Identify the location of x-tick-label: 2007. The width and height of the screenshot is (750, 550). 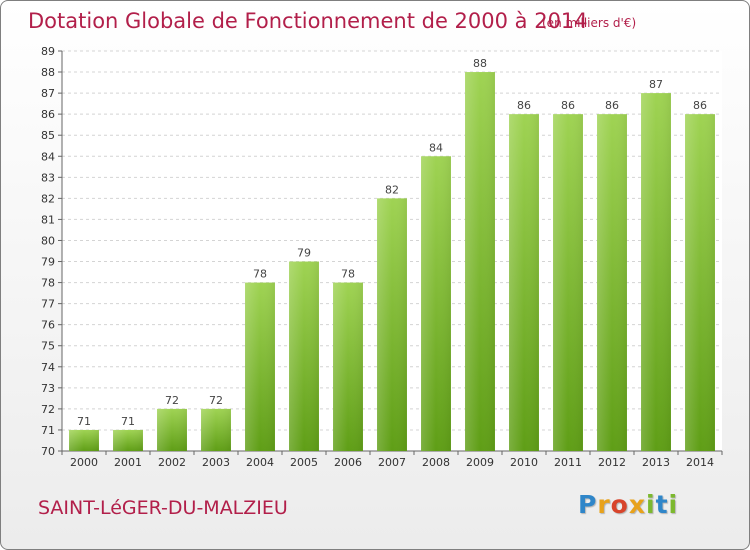
(392, 462).